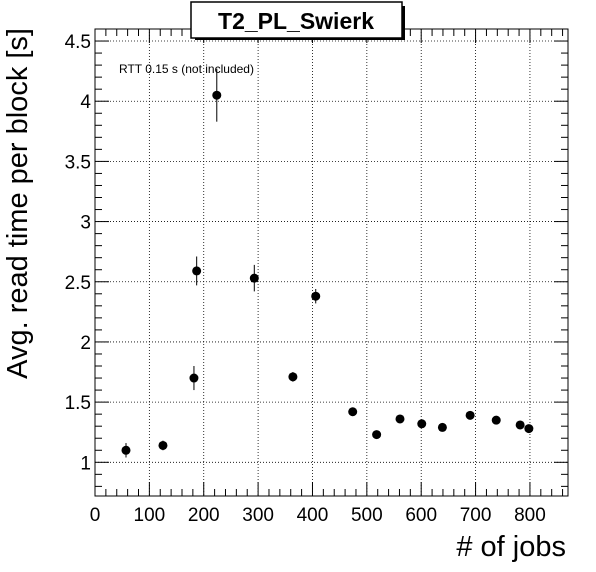 The image size is (596, 572). I want to click on x-tick-label: 0, so click(95, 515).